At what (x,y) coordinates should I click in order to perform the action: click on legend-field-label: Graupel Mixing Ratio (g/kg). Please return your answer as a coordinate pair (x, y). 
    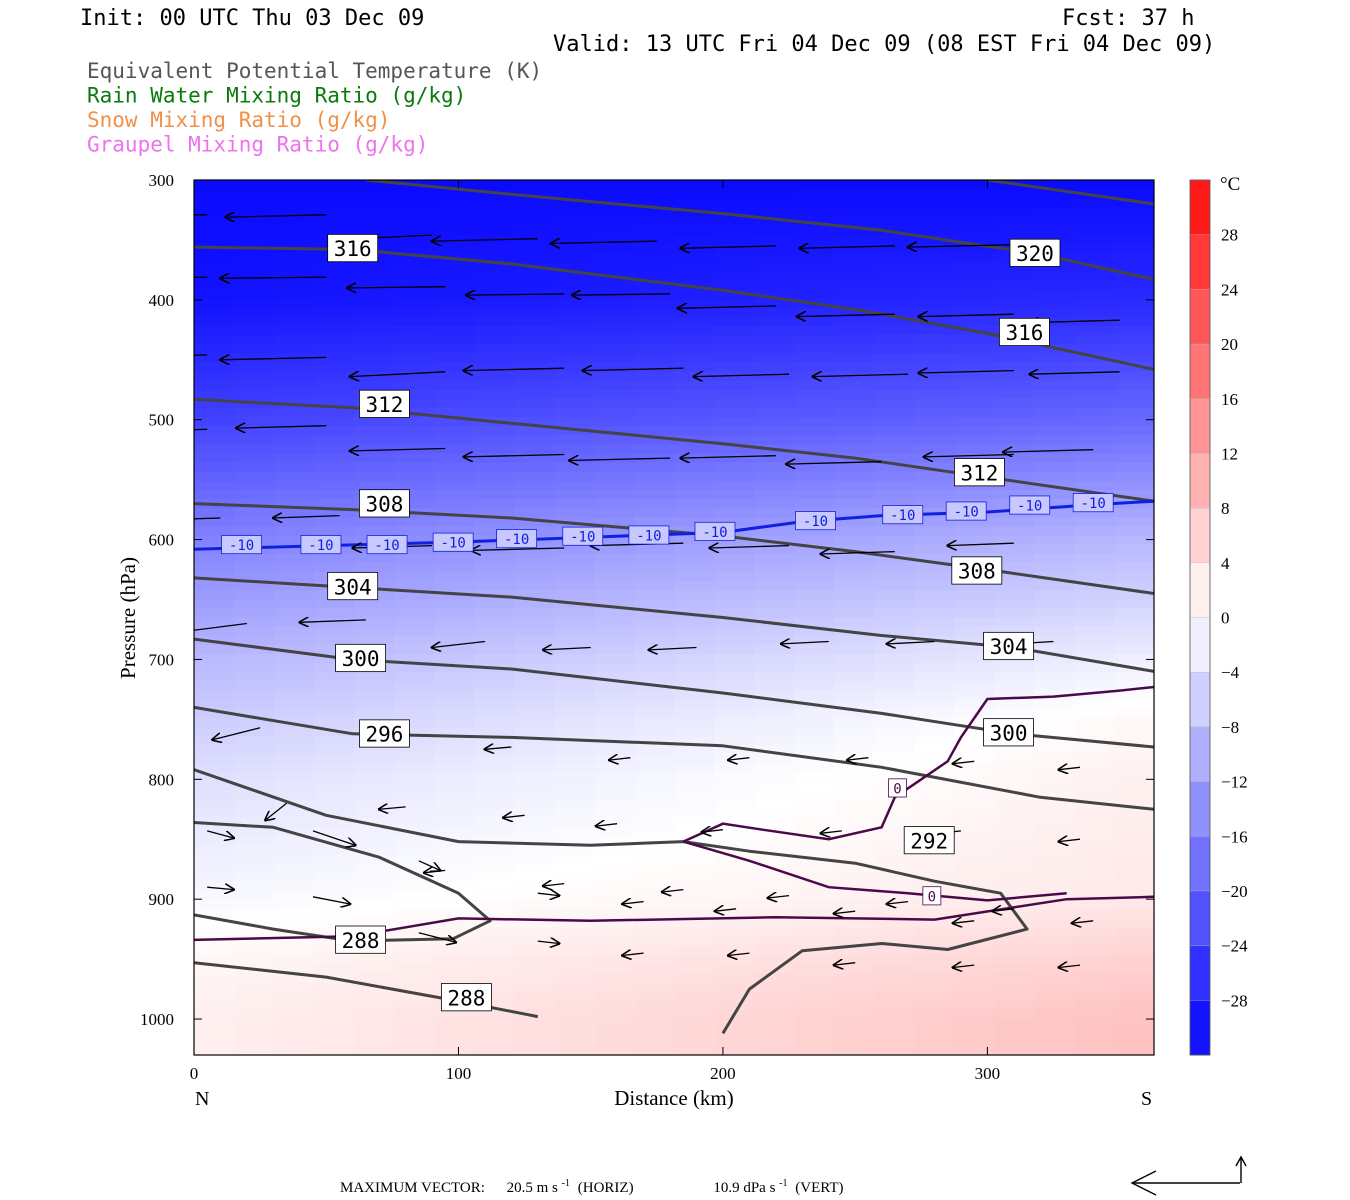
    Looking at the image, I should click on (257, 145).